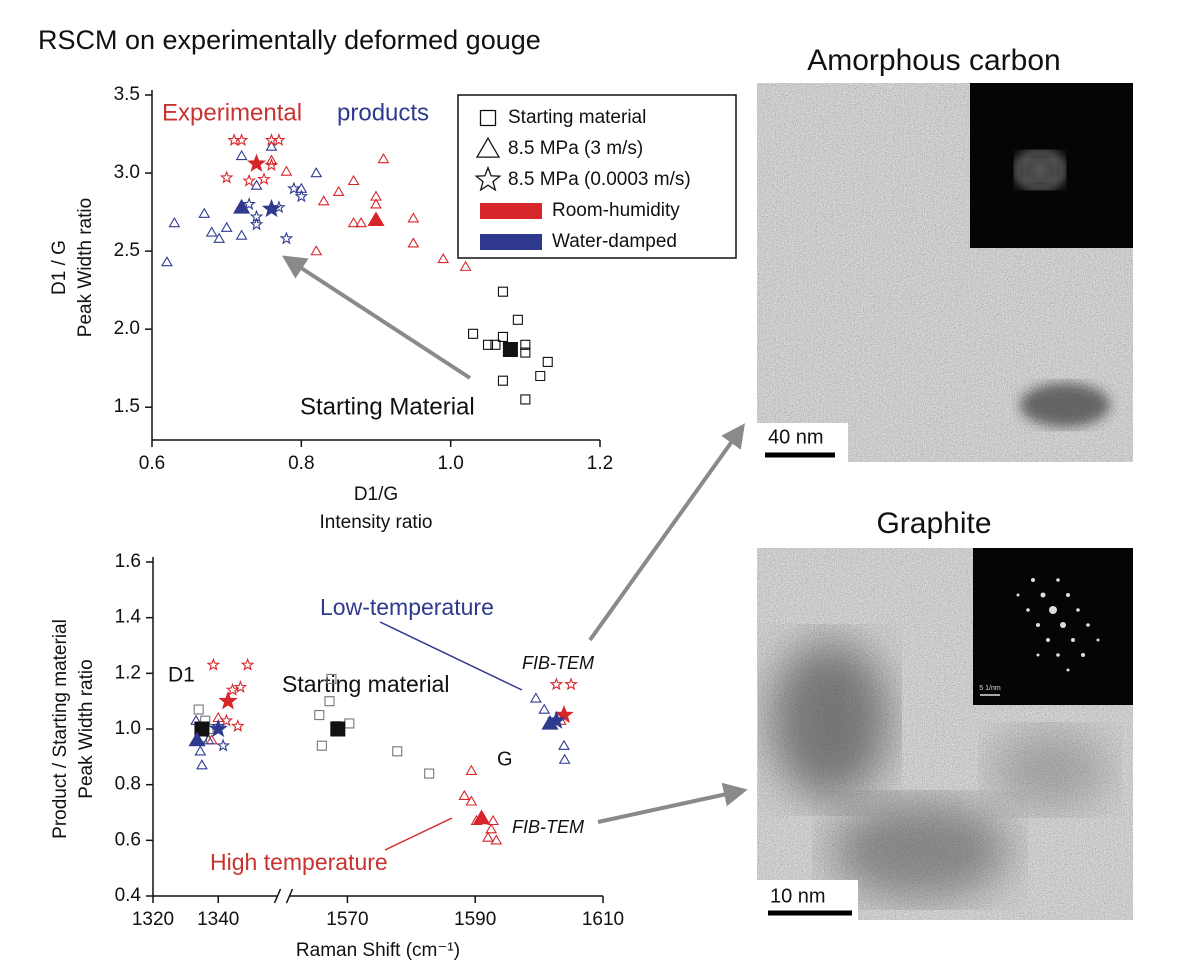 The image size is (1190, 980). Describe the element at coordinates (218, 919) in the screenshot. I see `x-tick-label: 1340` at that location.